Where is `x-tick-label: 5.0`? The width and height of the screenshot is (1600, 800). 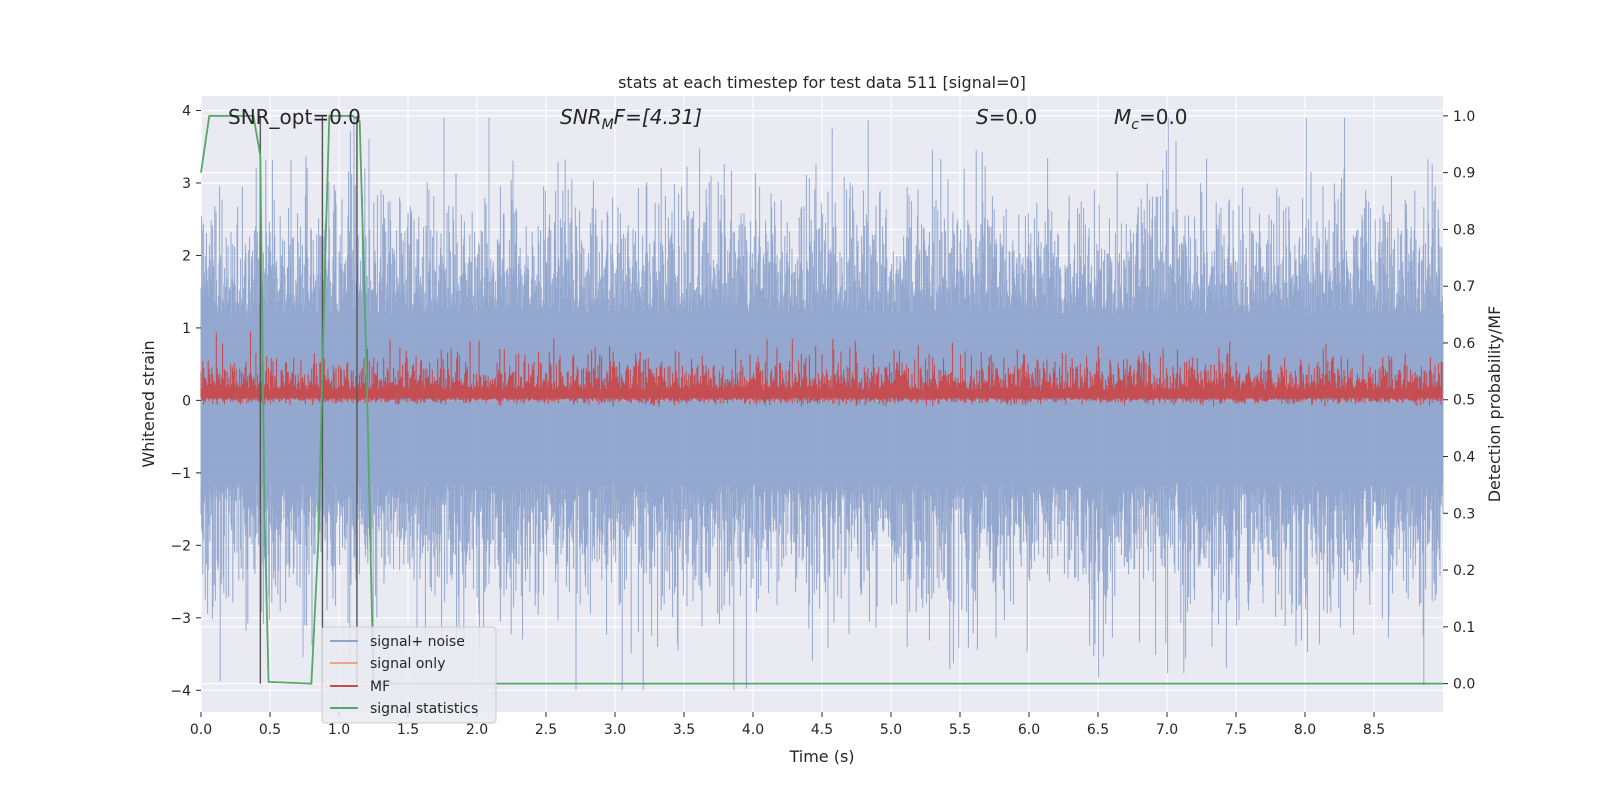 x-tick-label: 5.0 is located at coordinates (891, 730).